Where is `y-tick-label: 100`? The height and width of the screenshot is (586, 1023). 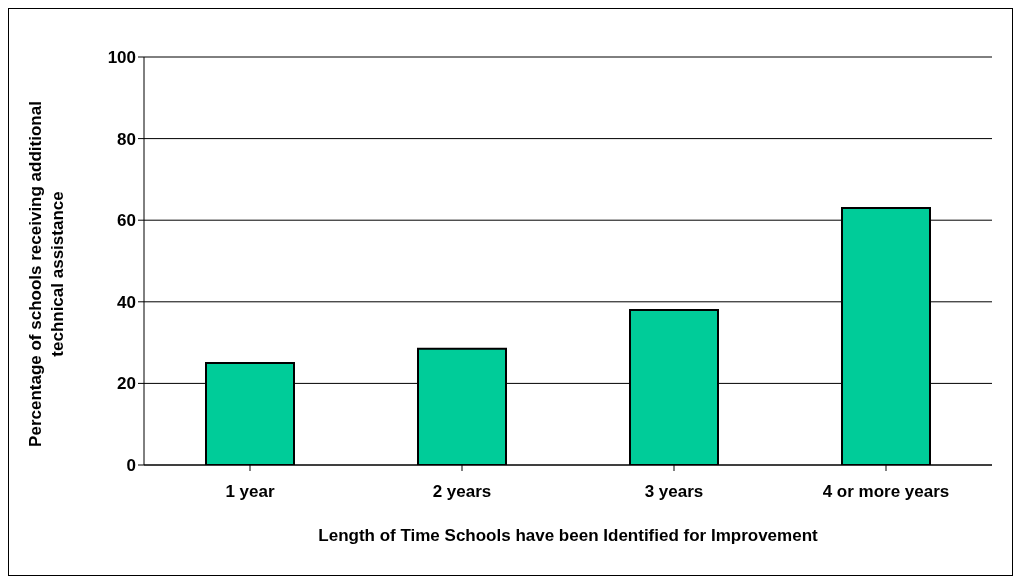
y-tick-label: 100 is located at coordinates (121, 58).